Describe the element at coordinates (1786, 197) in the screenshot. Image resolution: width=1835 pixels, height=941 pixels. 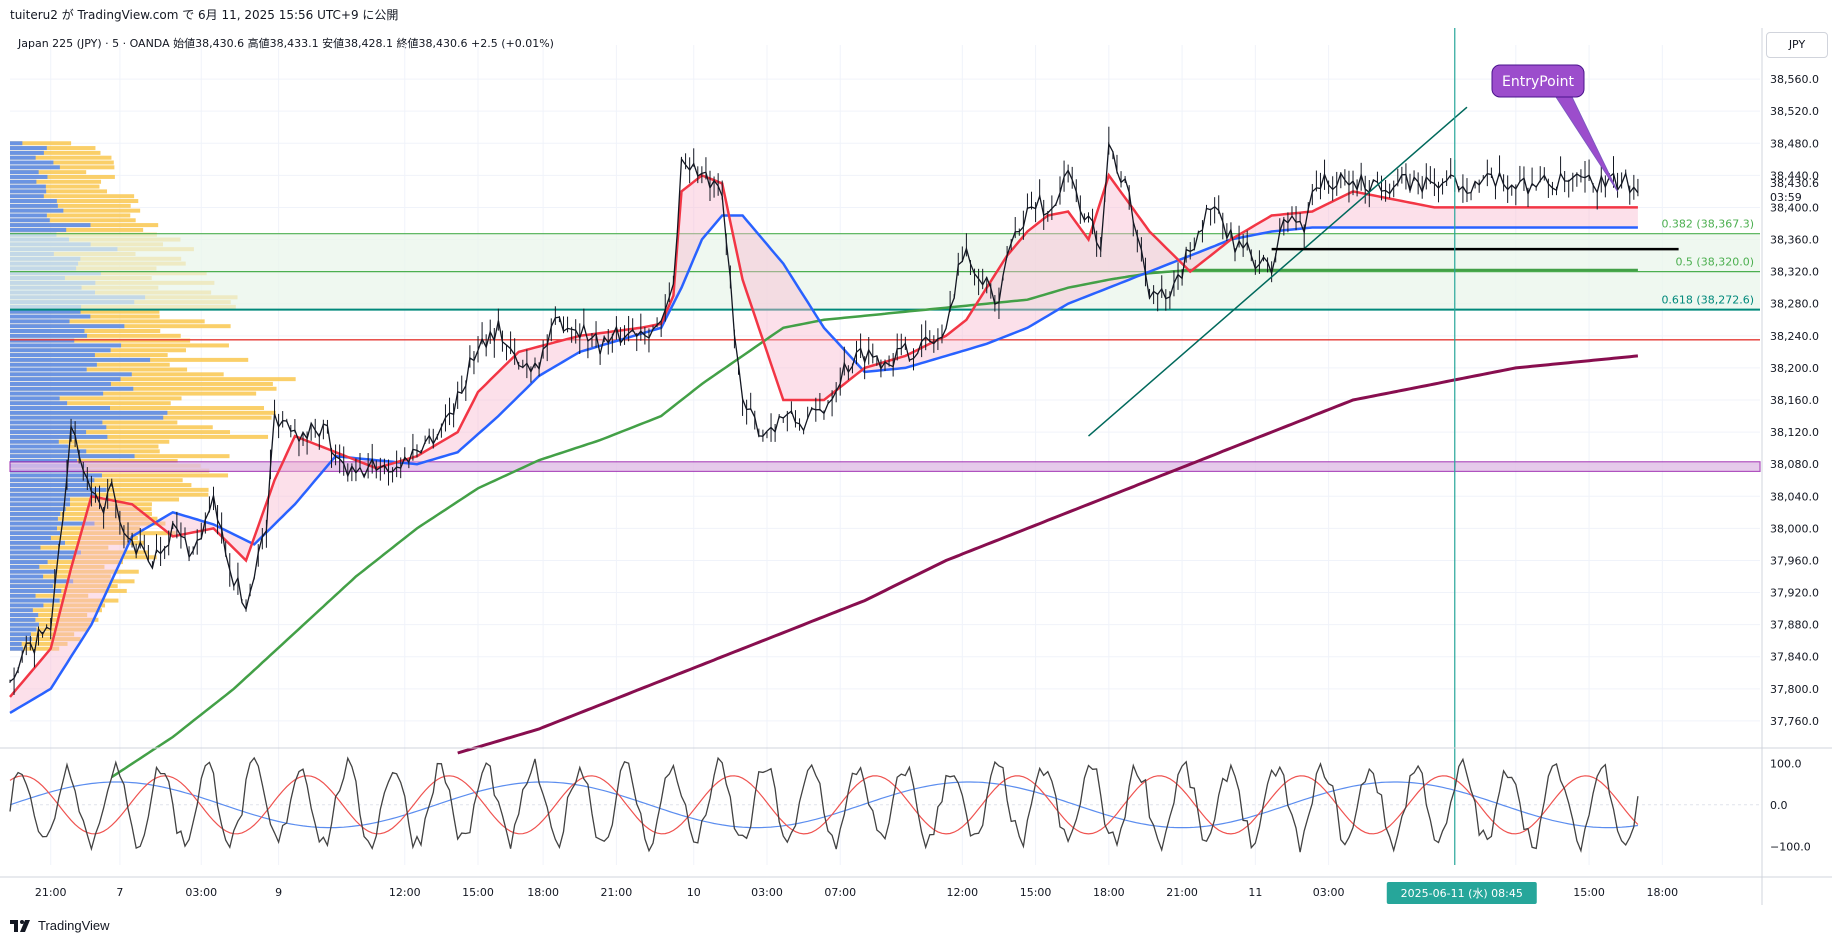
I see `countdown-label: 03:59` at that location.